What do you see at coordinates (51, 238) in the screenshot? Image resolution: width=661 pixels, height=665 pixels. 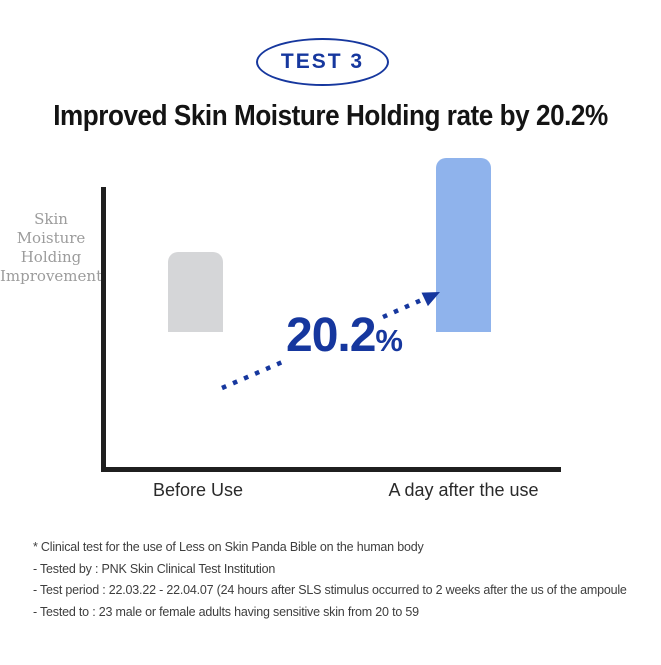 I see `y-axis-label-line: Moisture` at bounding box center [51, 238].